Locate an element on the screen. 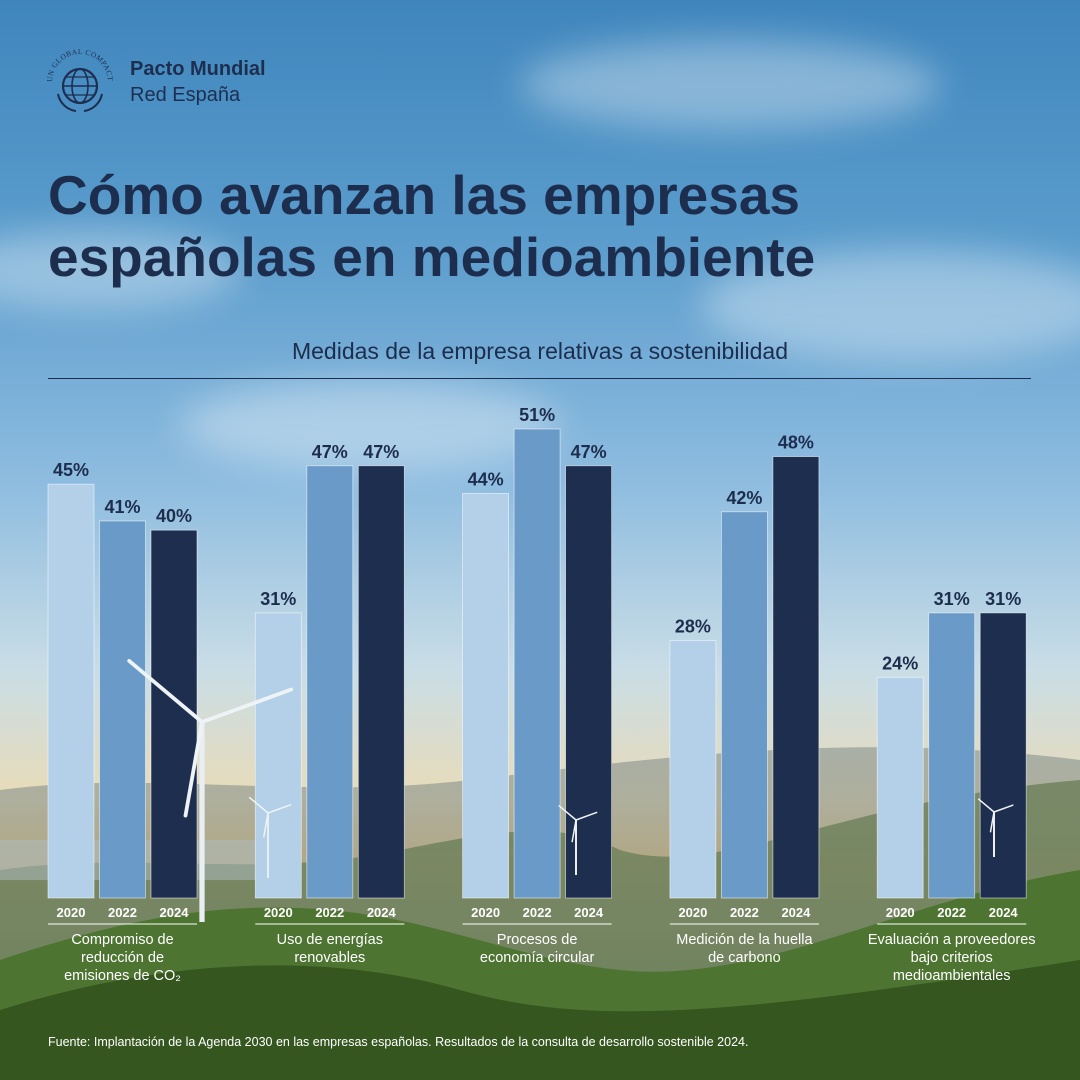  category-label: Procesos de is located at coordinates (537, 940).